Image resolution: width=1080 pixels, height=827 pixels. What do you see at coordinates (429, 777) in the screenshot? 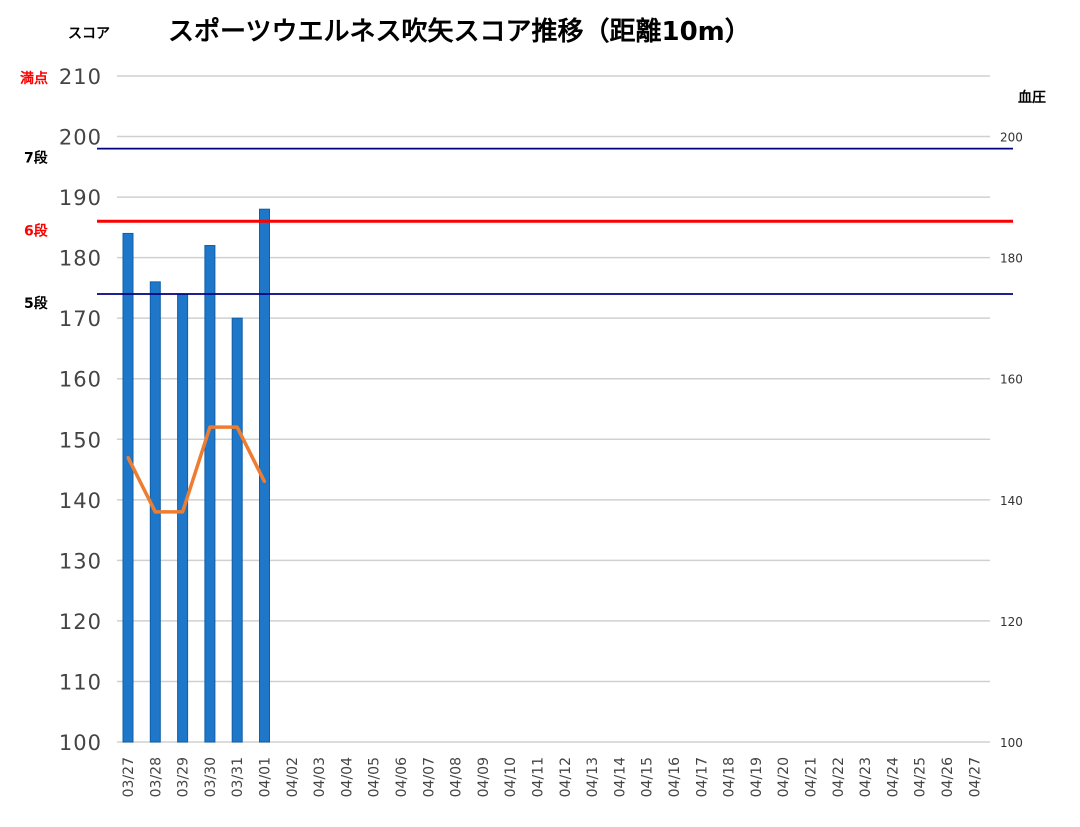
I see `x-tick-label: 04/07` at bounding box center [429, 777].